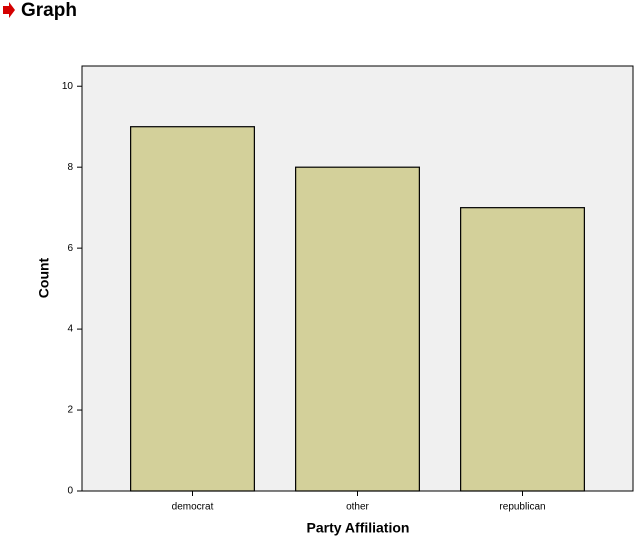  Describe the element at coordinates (70, 491) in the screenshot. I see `y-tick-label: 0` at that location.